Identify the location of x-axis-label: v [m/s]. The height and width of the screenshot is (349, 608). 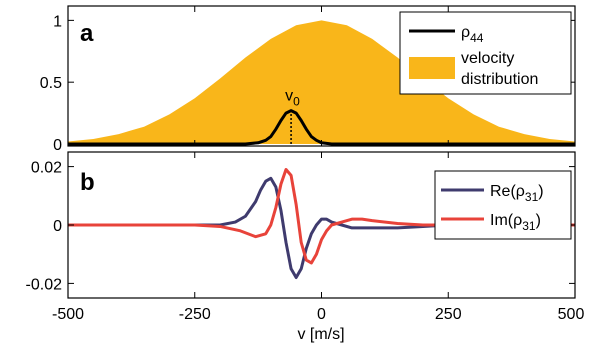
(320, 334).